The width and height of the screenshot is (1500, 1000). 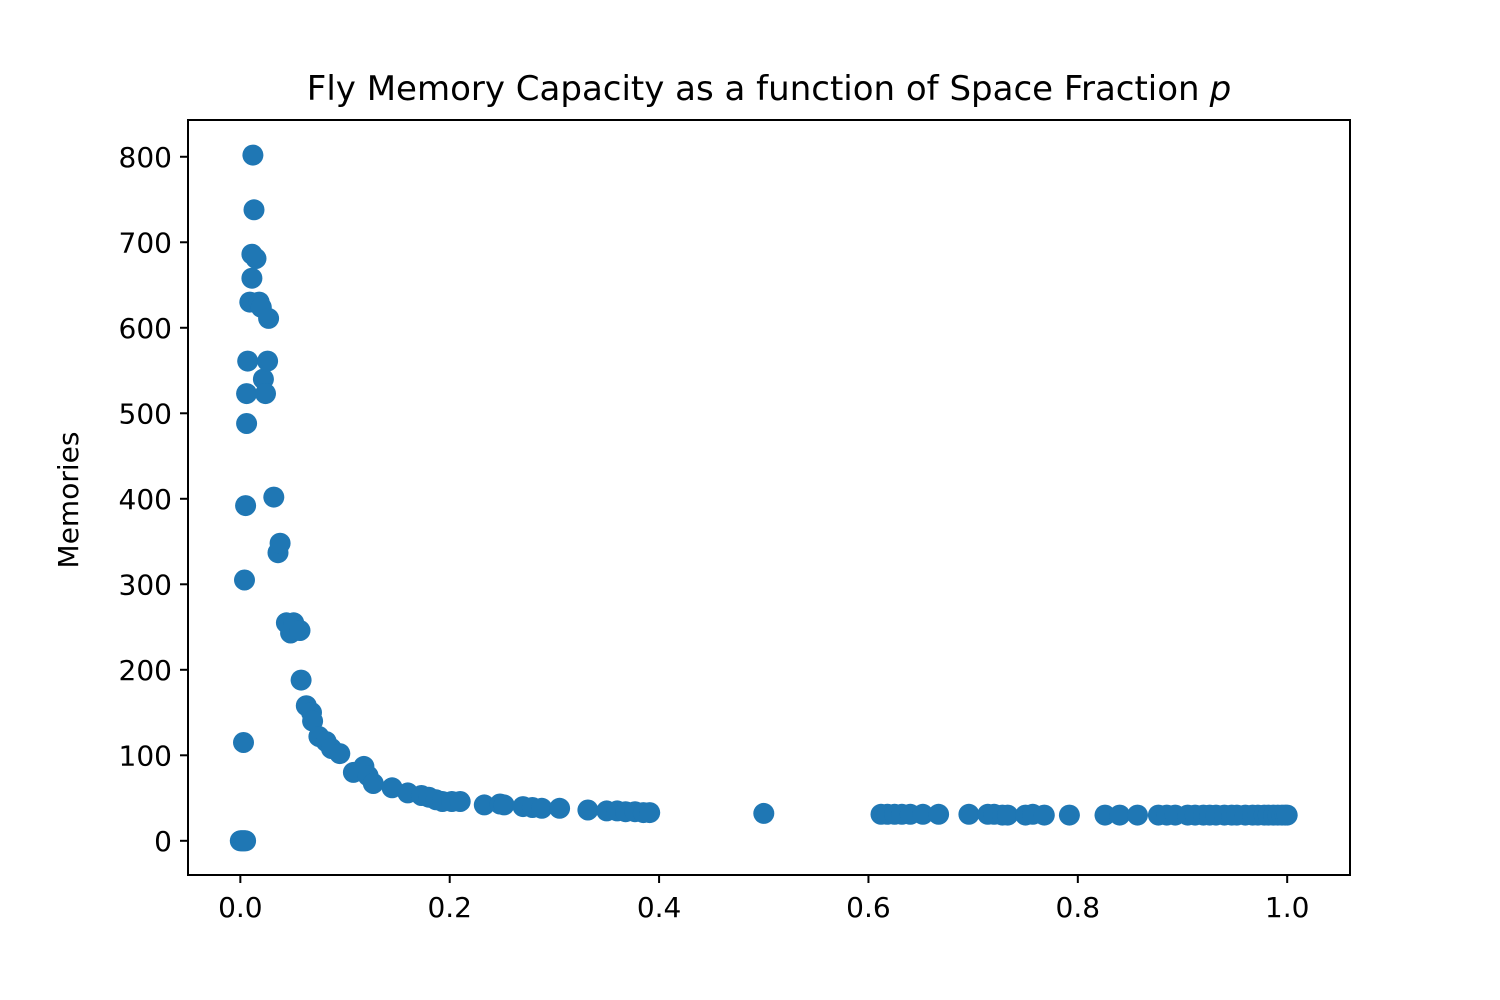 What do you see at coordinates (1078, 907) in the screenshot?
I see `x-tick-label: 0.8` at bounding box center [1078, 907].